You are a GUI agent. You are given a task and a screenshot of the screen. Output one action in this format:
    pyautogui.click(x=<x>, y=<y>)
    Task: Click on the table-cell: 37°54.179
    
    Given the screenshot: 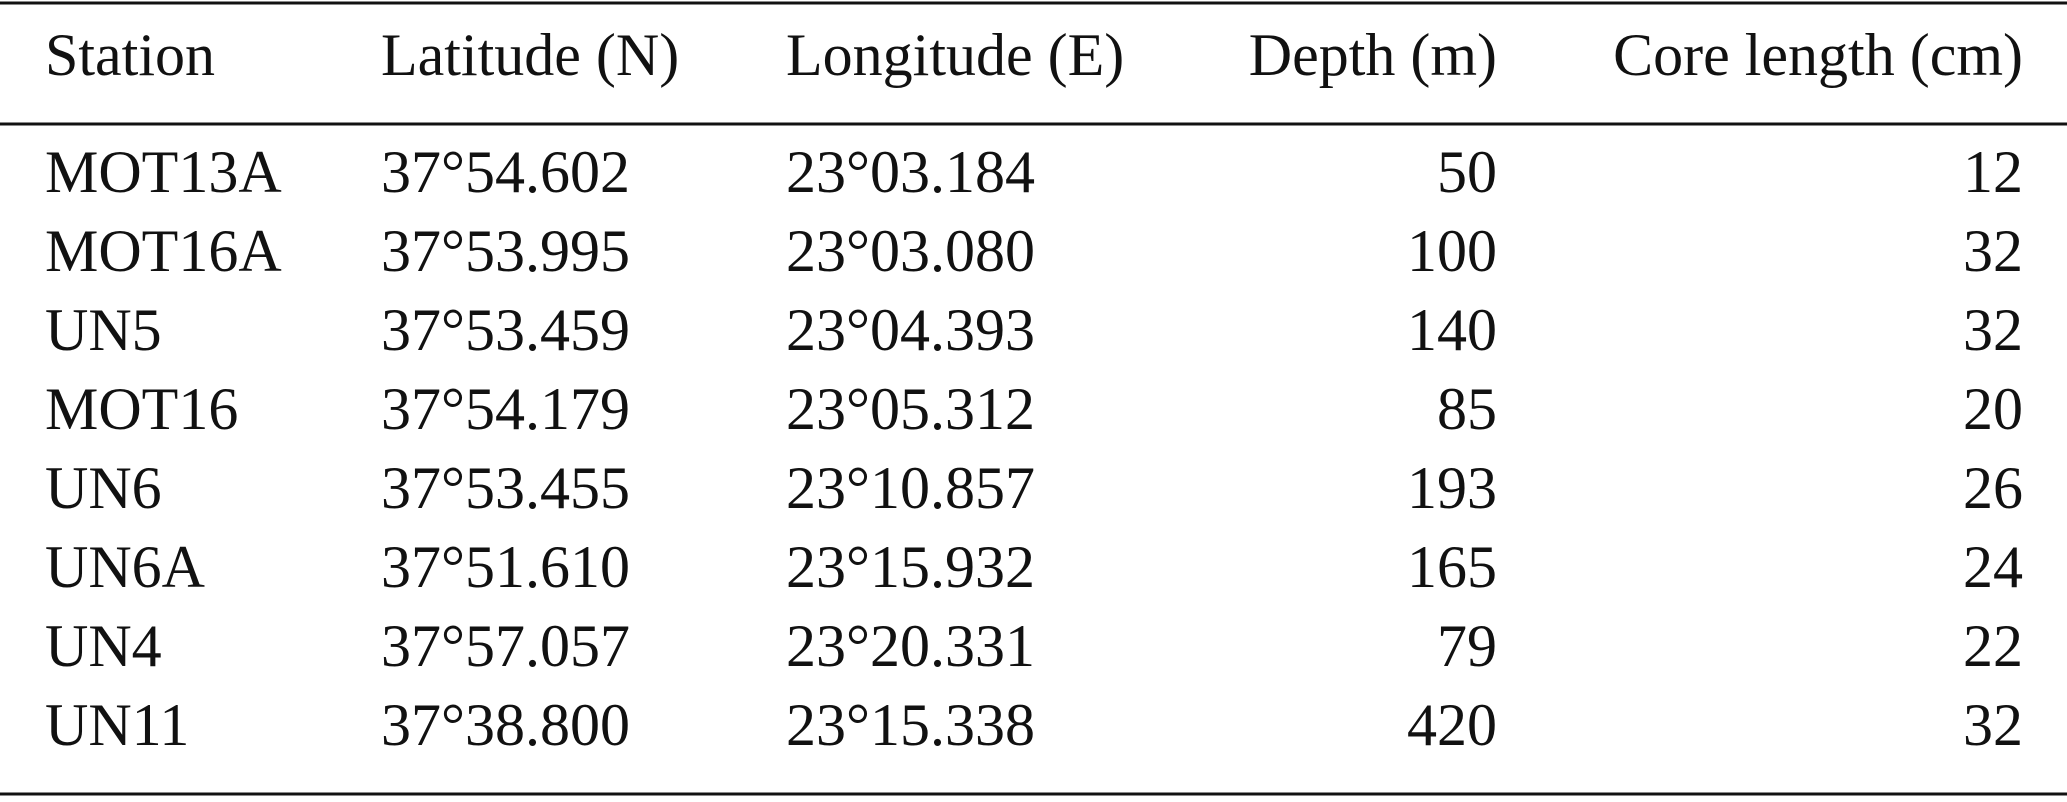 What is the action you would take?
    pyautogui.click(x=505, y=409)
    